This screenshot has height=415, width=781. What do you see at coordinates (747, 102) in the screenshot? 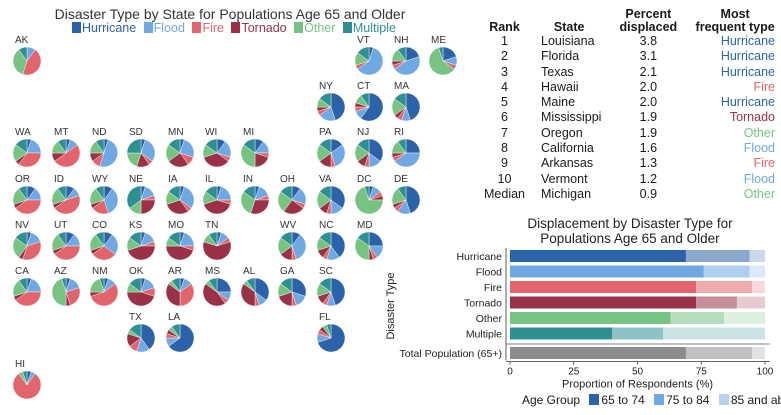
I see `ranking-cell-type: Hurricane` at bounding box center [747, 102].